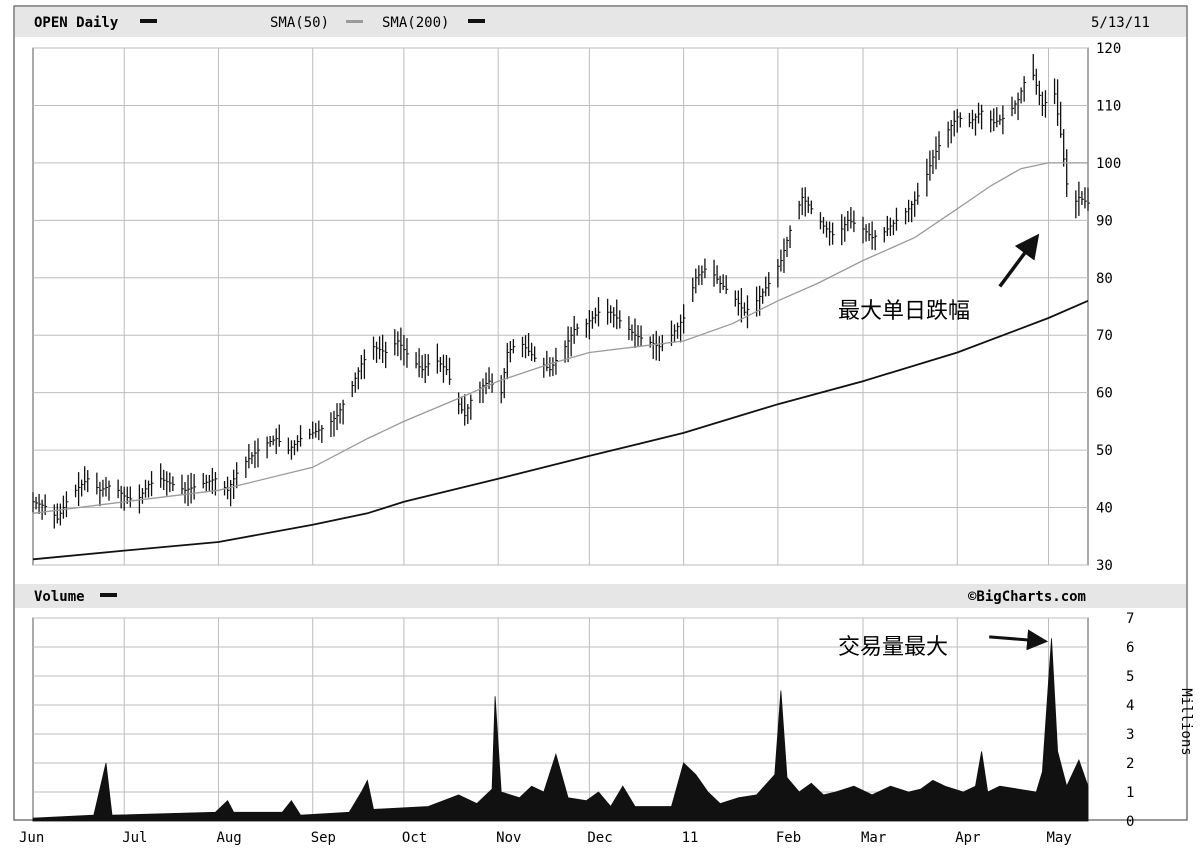 Image resolution: width=1200 pixels, height=859 pixels. I want to click on x-tick-label: Apr, so click(967, 838).